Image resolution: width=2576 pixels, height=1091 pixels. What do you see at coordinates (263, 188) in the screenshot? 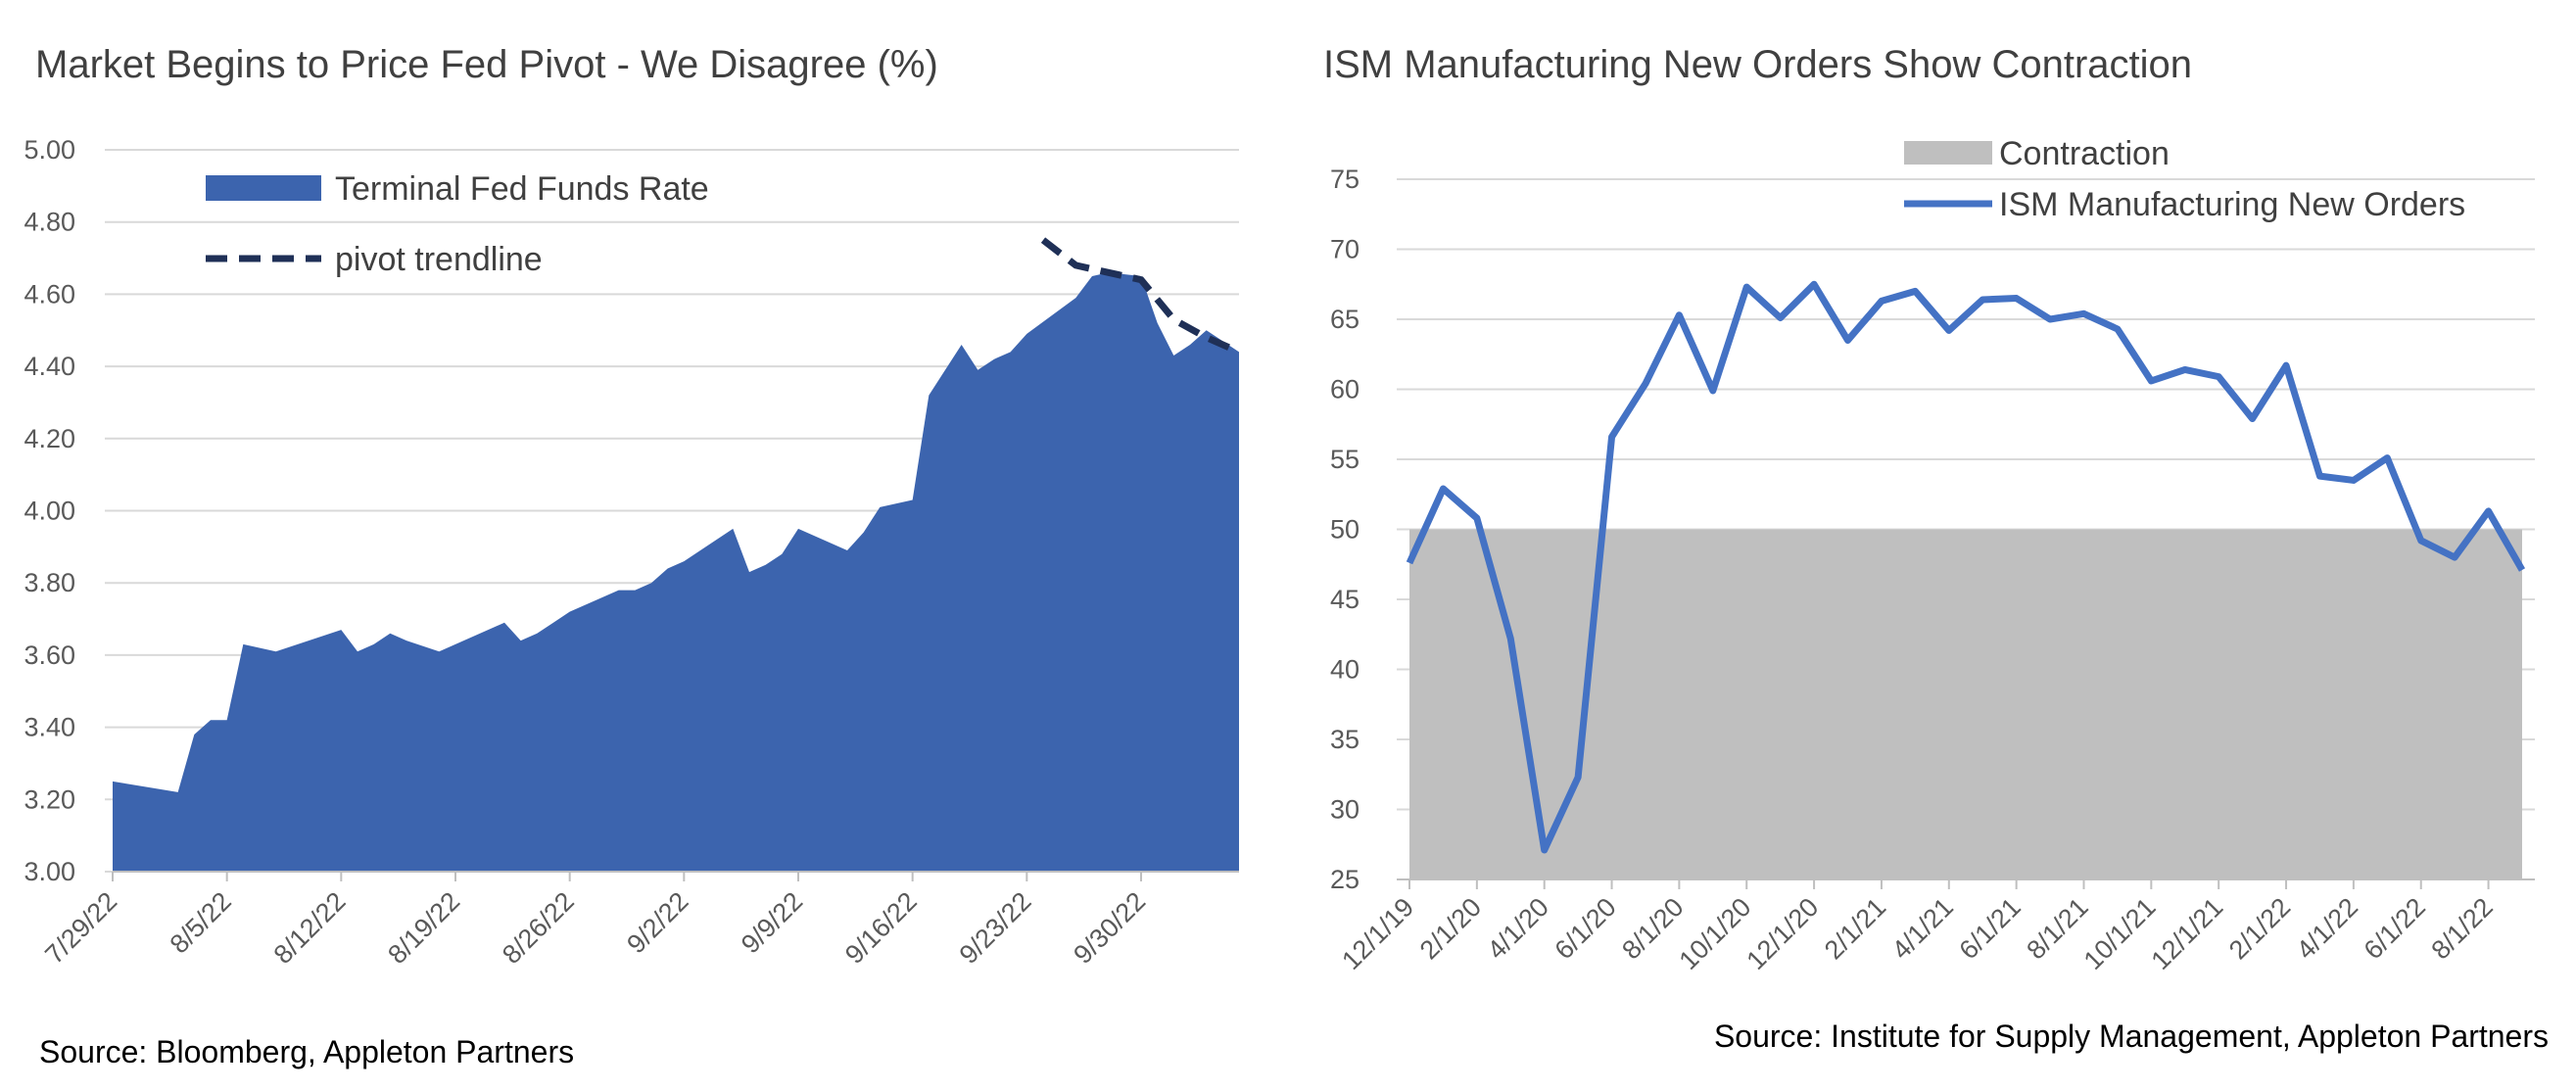
I see `legend-swatch-terminal-rate` at bounding box center [263, 188].